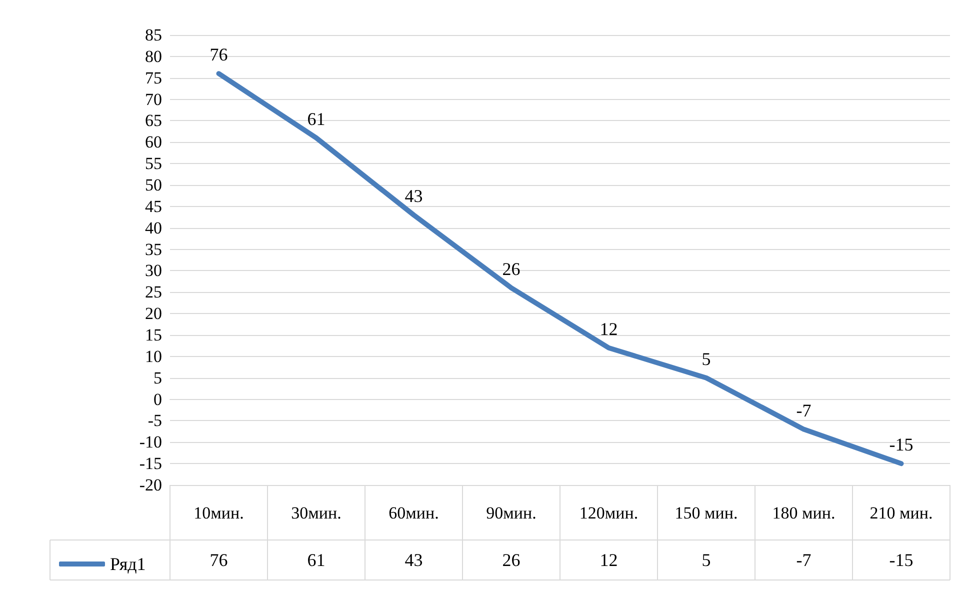  I want to click on y-tick-label: 70, so click(153, 99).